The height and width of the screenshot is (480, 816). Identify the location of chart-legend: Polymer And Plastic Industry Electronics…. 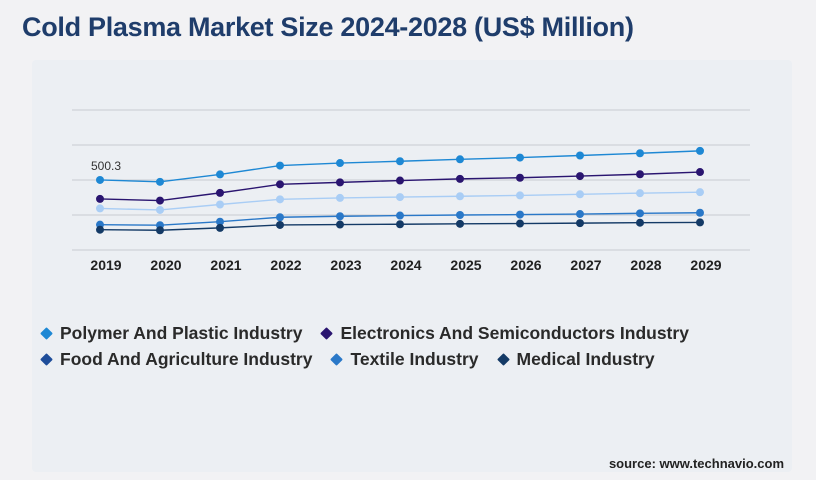
(400, 346).